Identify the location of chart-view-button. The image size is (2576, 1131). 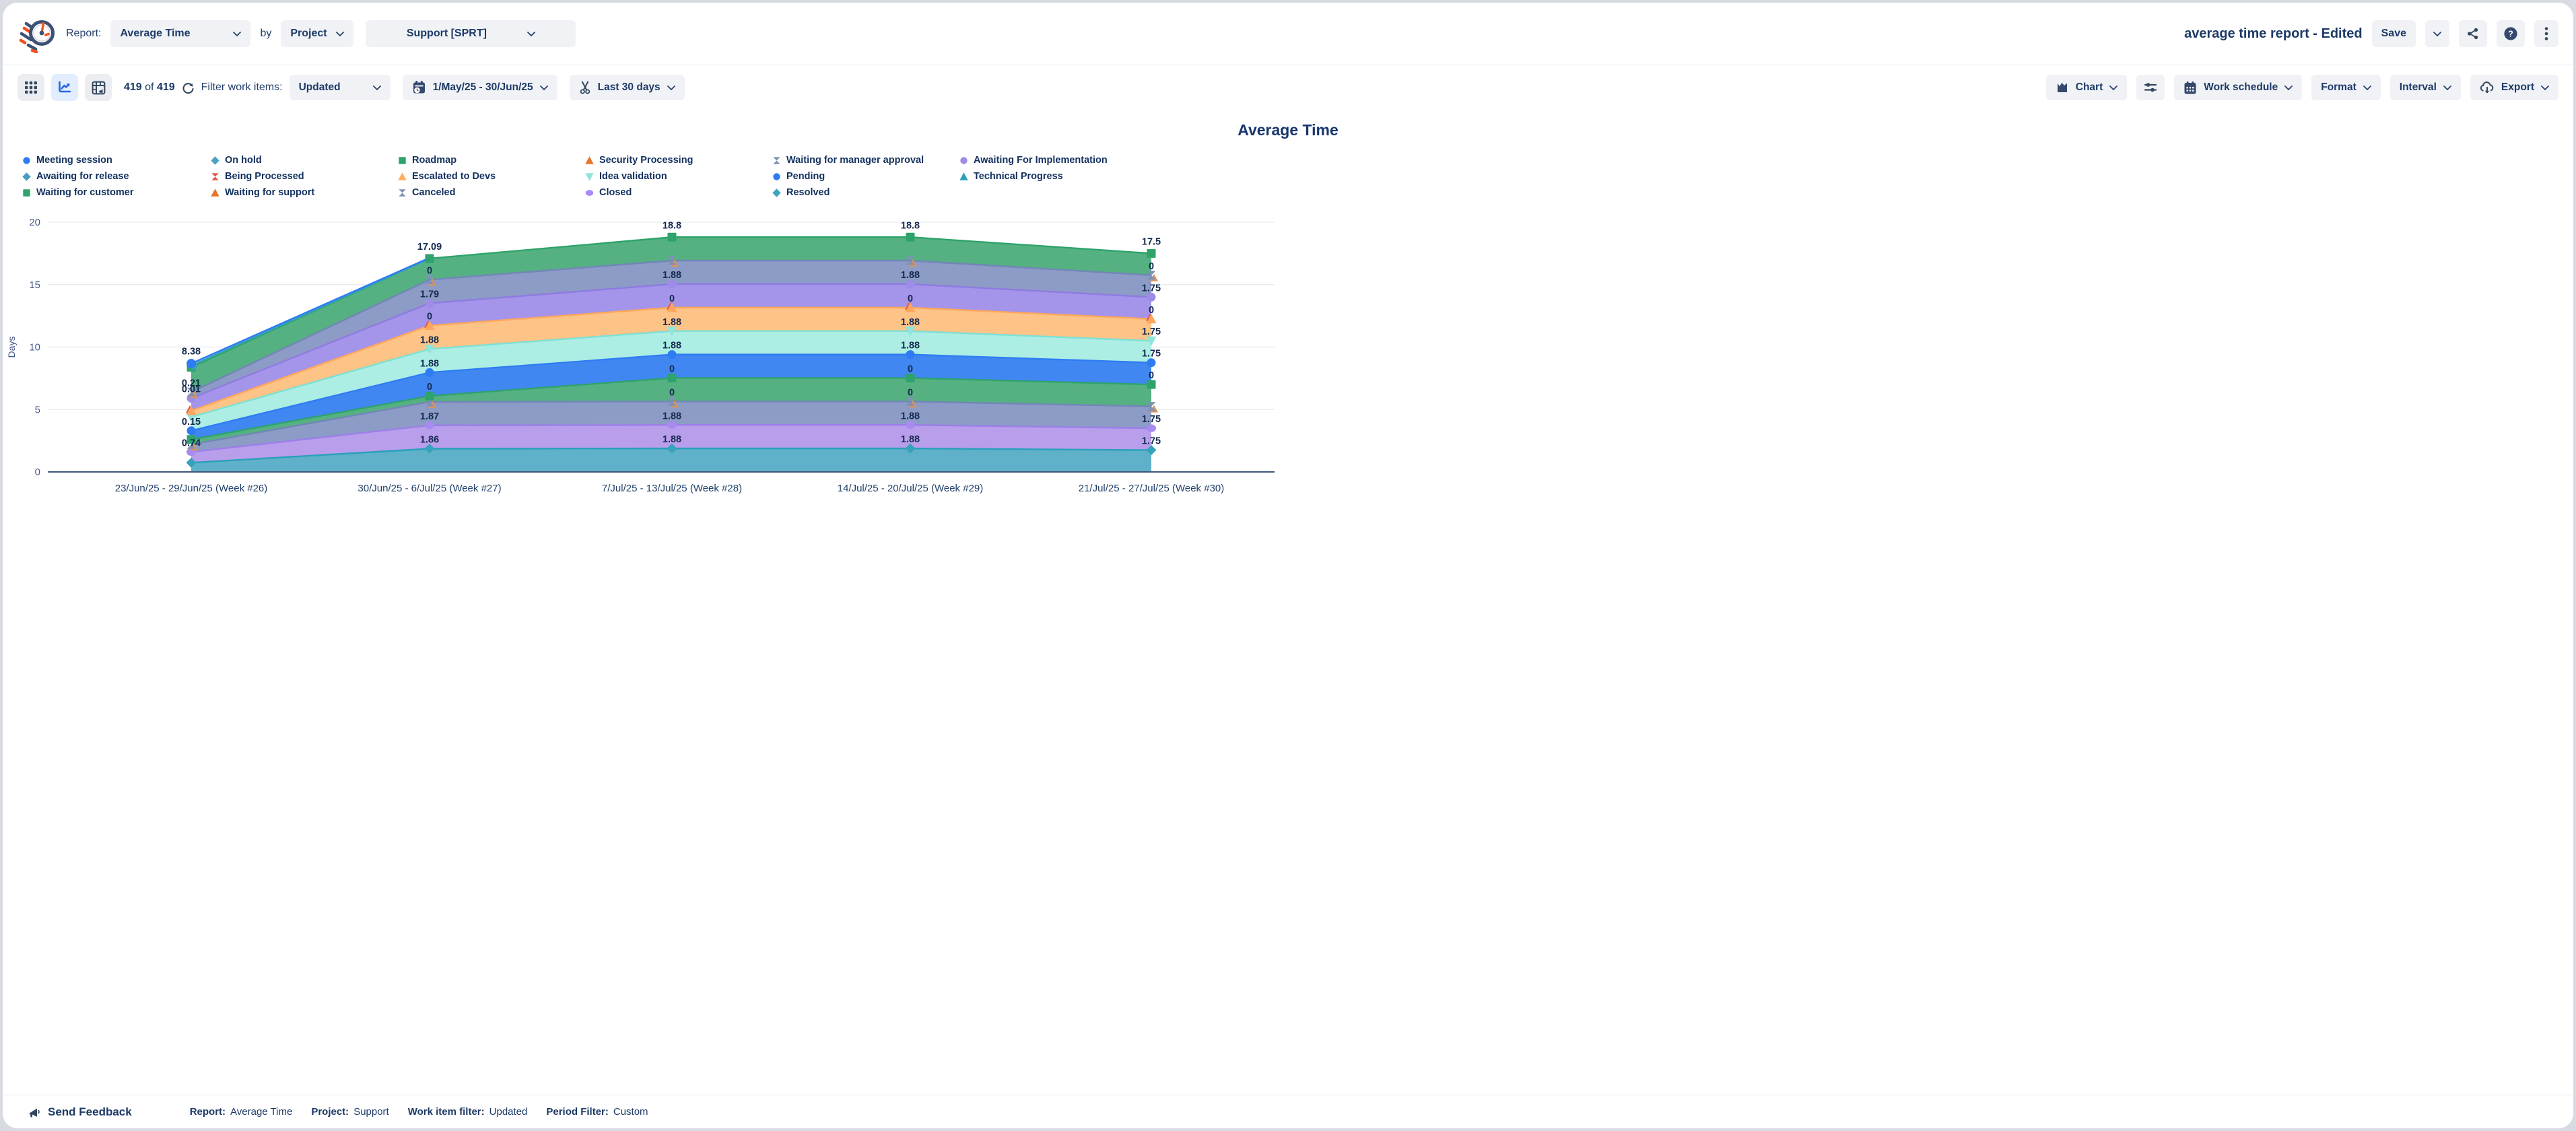
(64, 87).